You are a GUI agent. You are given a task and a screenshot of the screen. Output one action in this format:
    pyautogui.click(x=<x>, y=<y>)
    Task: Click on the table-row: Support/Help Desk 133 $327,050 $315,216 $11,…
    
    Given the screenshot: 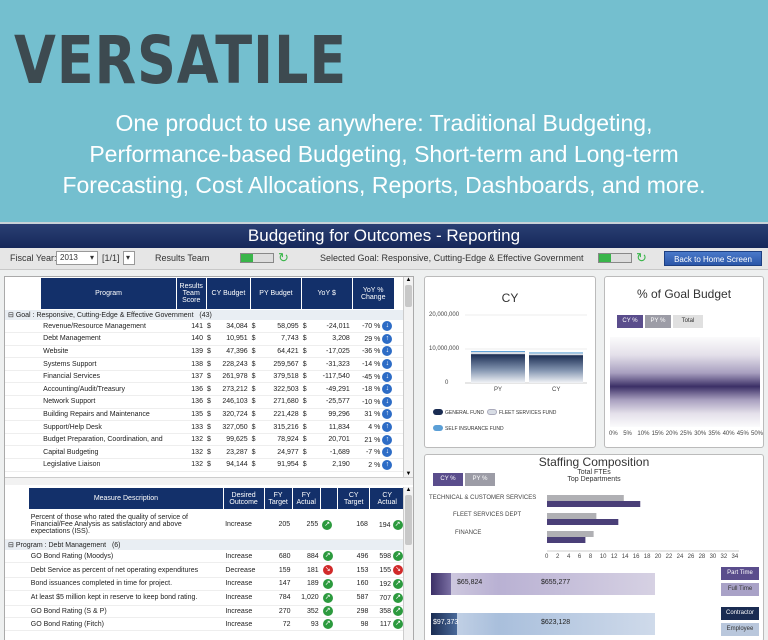 What is the action you would take?
    pyautogui.click(x=205, y=427)
    